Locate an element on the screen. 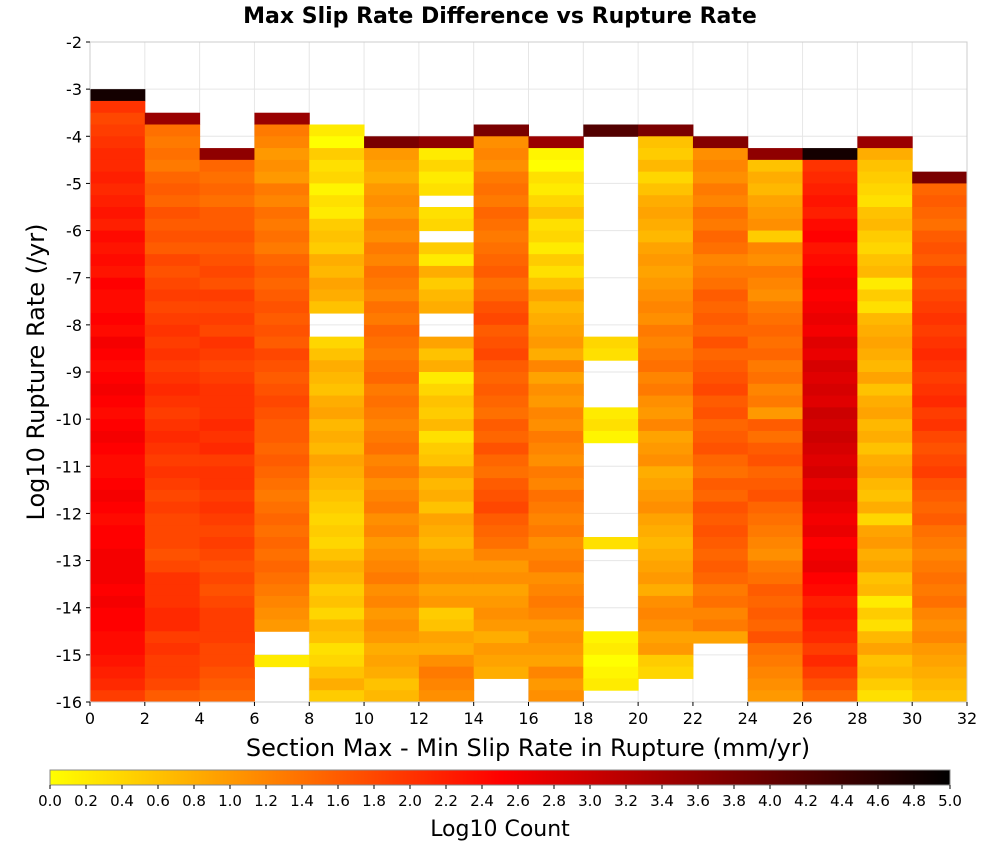  x-axis-ticks: 0 2 4 6 8 10 12 14 16 18 20 22 24 26 28 30 32 is located at coordinates (531, 715).